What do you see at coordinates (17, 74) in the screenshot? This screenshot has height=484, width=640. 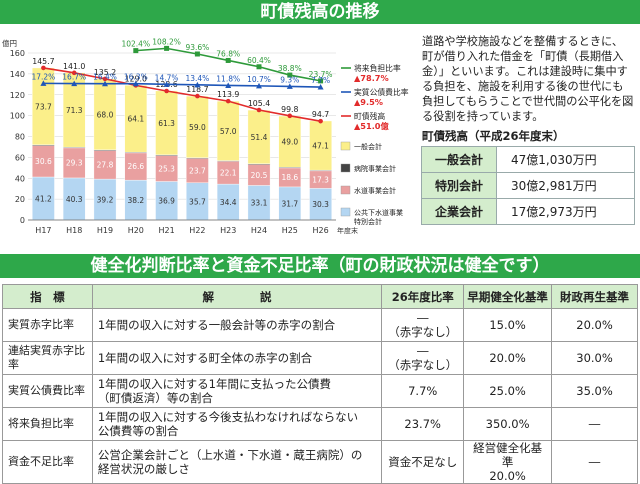 I see `y-tick-label: 140` at bounding box center [17, 74].